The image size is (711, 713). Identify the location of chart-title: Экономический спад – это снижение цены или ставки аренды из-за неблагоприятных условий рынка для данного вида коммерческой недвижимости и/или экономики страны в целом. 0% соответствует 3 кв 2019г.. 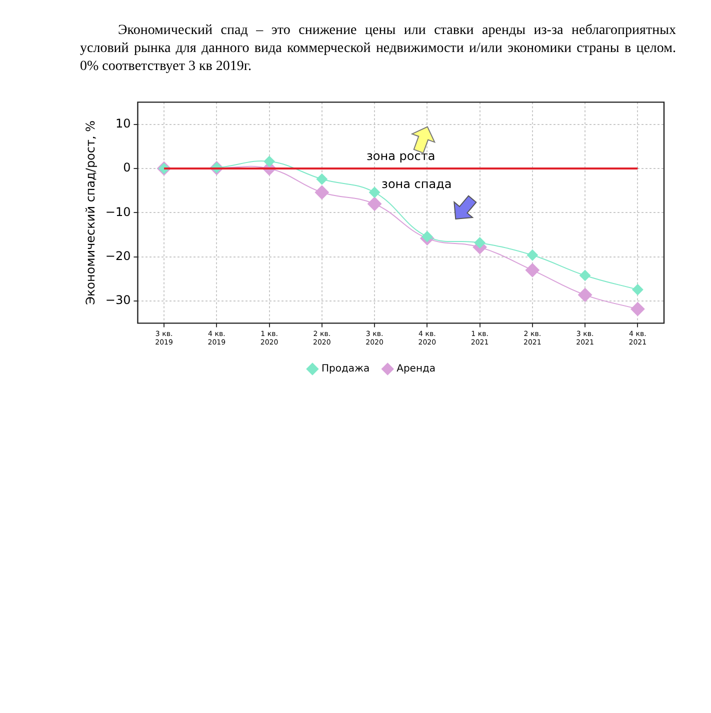
(378, 49).